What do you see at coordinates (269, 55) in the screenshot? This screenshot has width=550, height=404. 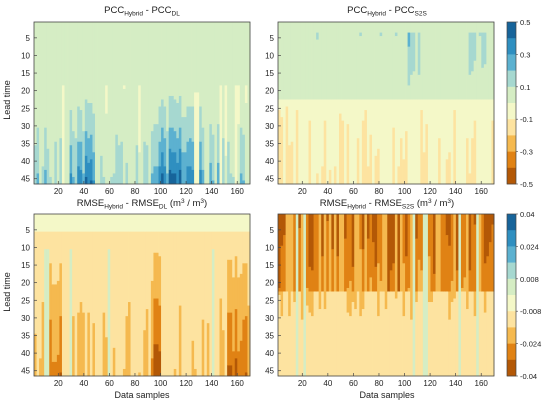 I see `y-tick-label: 10` at bounding box center [269, 55].